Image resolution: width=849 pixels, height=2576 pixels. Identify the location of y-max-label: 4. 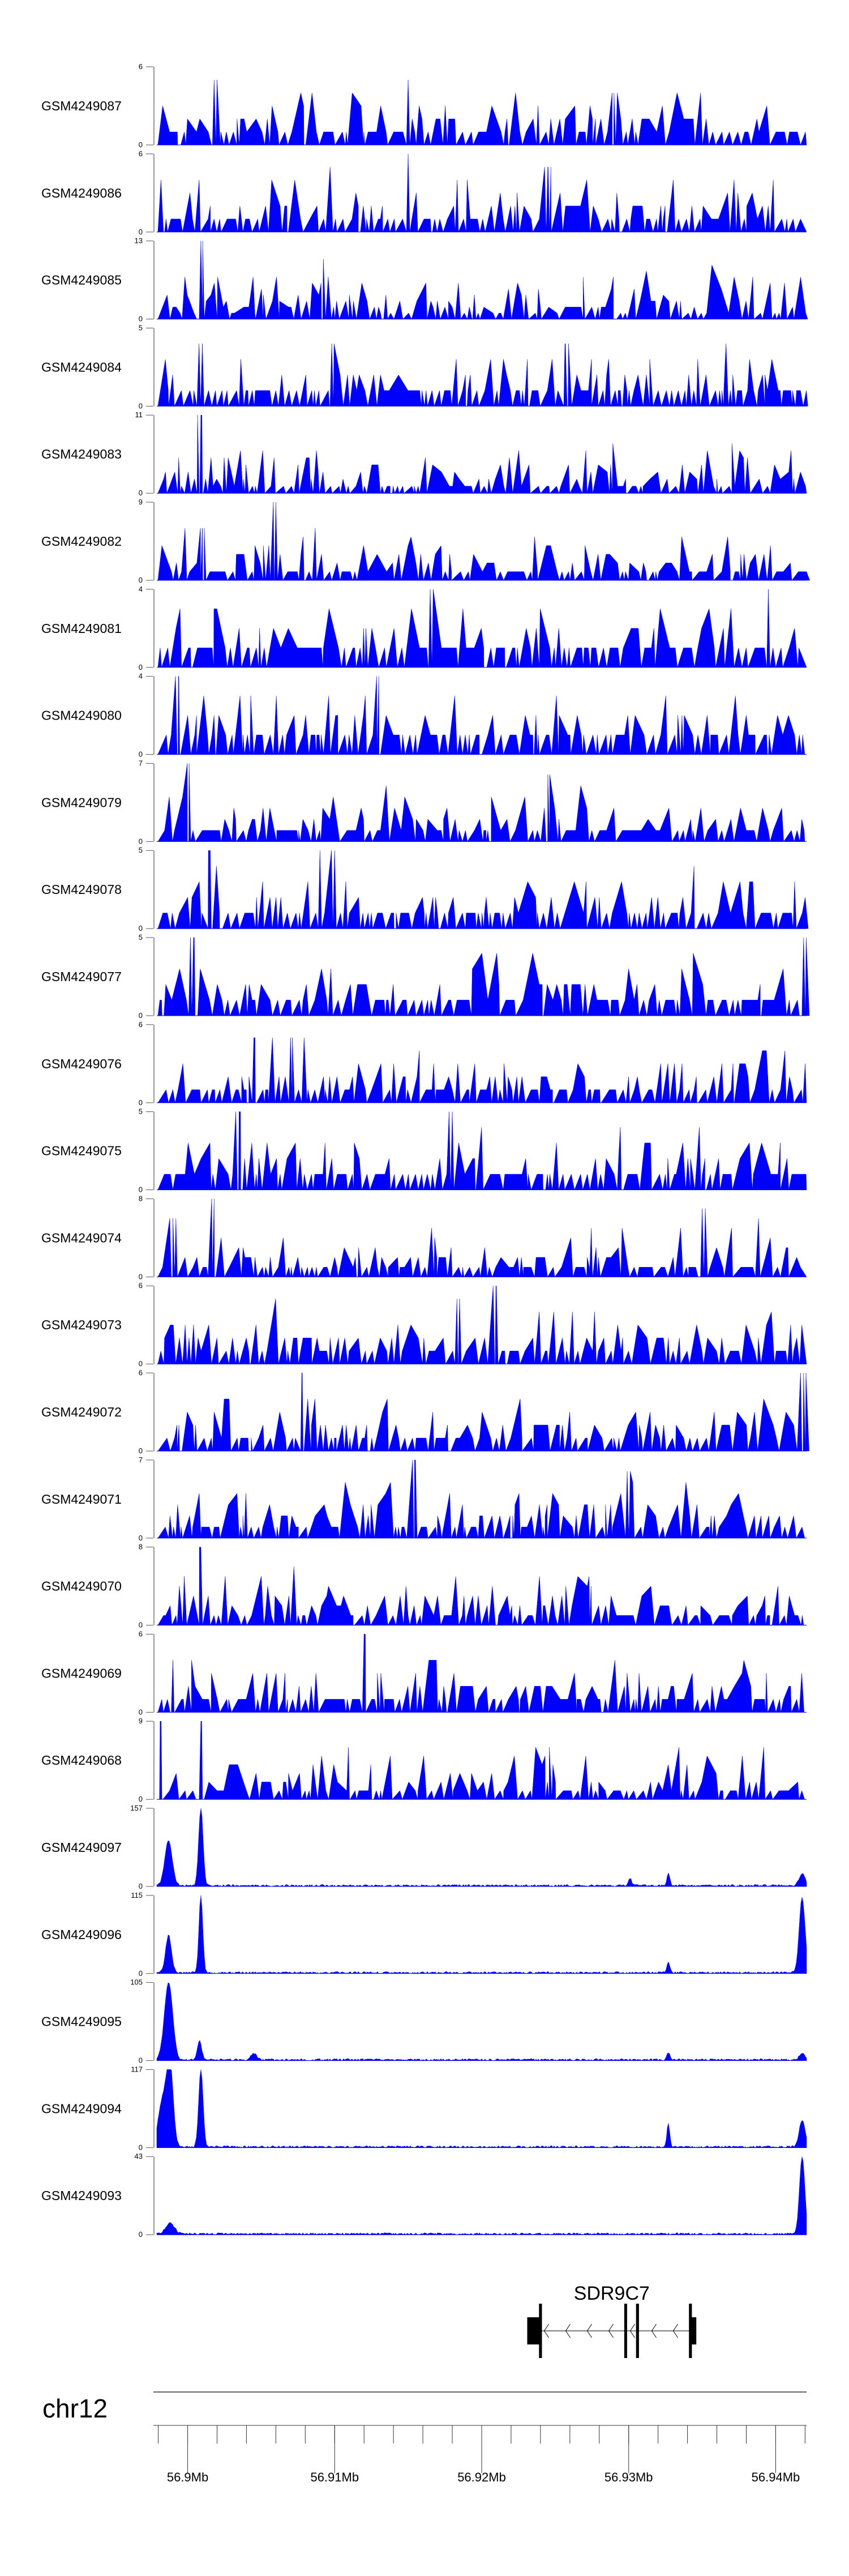
(141, 676).